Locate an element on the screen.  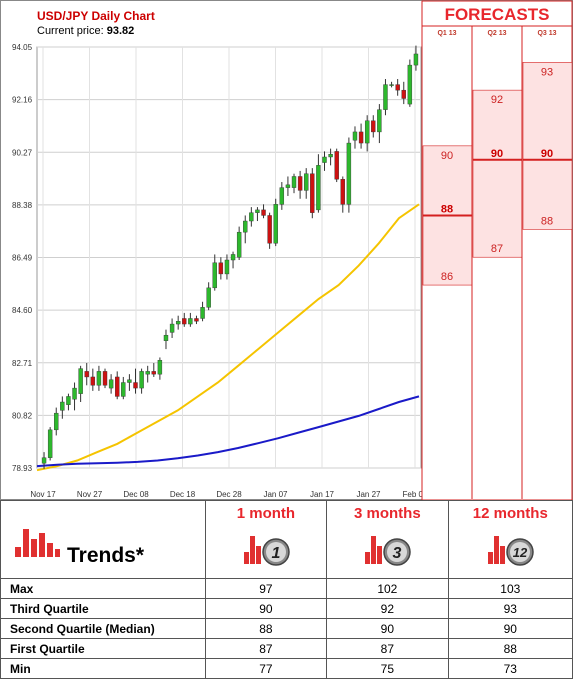
current-price-line: Current price: 93.82 is located at coordinates (85, 31).